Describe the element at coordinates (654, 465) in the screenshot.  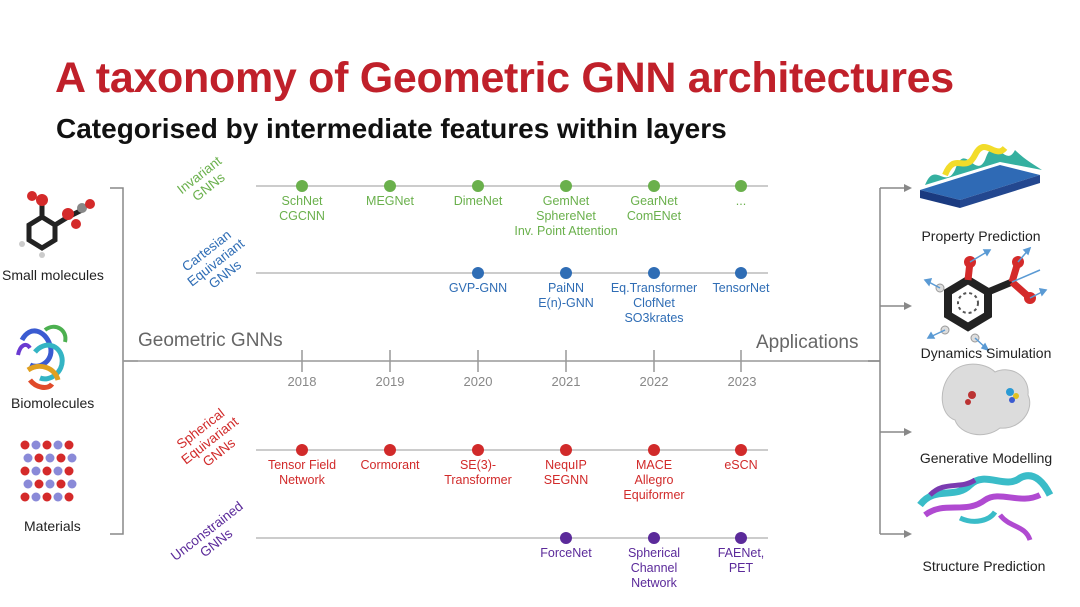
I see `node-label-line: MACE` at that location.